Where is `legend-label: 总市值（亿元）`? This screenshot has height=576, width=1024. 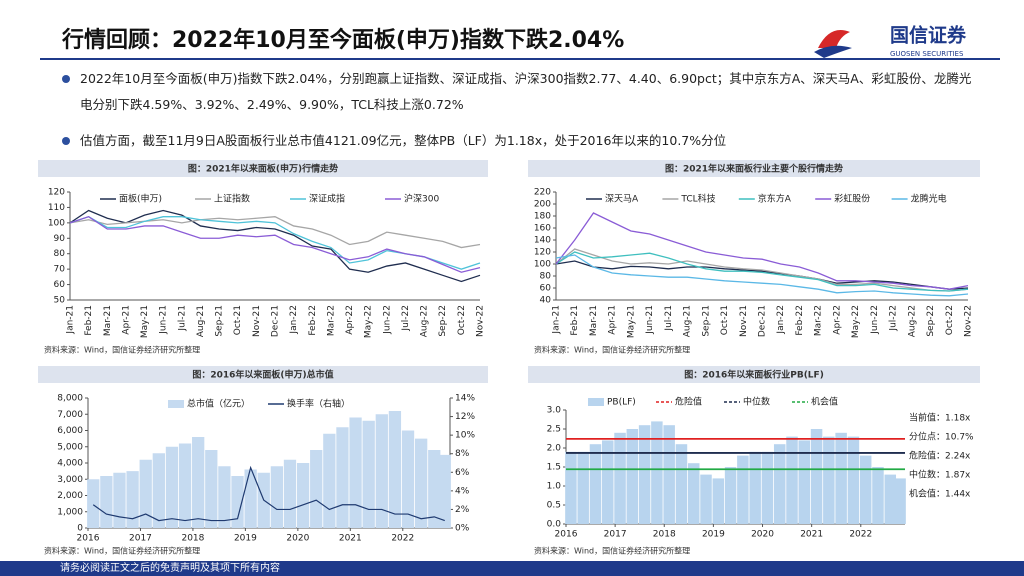
legend-label: 总市值（亿元） is located at coordinates (218, 404).